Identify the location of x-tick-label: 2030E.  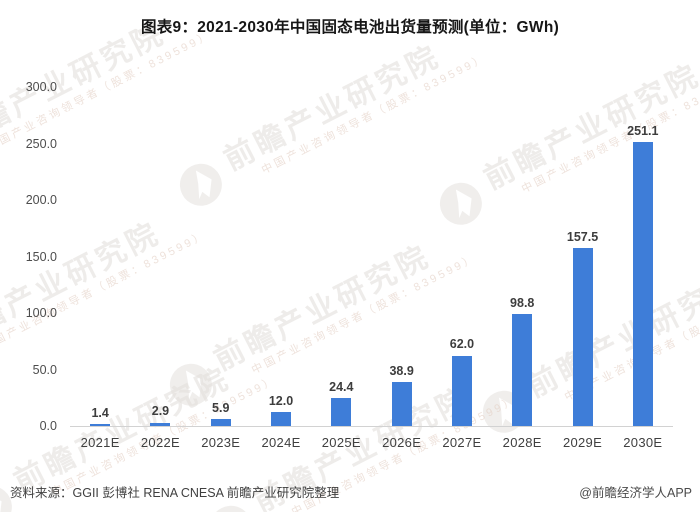
(643, 442).